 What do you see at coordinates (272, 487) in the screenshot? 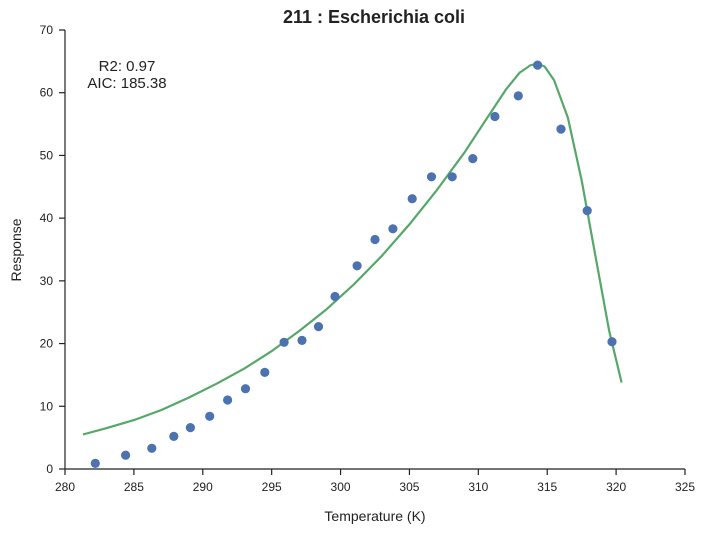
I see `x-tick-label: 295` at bounding box center [272, 487].